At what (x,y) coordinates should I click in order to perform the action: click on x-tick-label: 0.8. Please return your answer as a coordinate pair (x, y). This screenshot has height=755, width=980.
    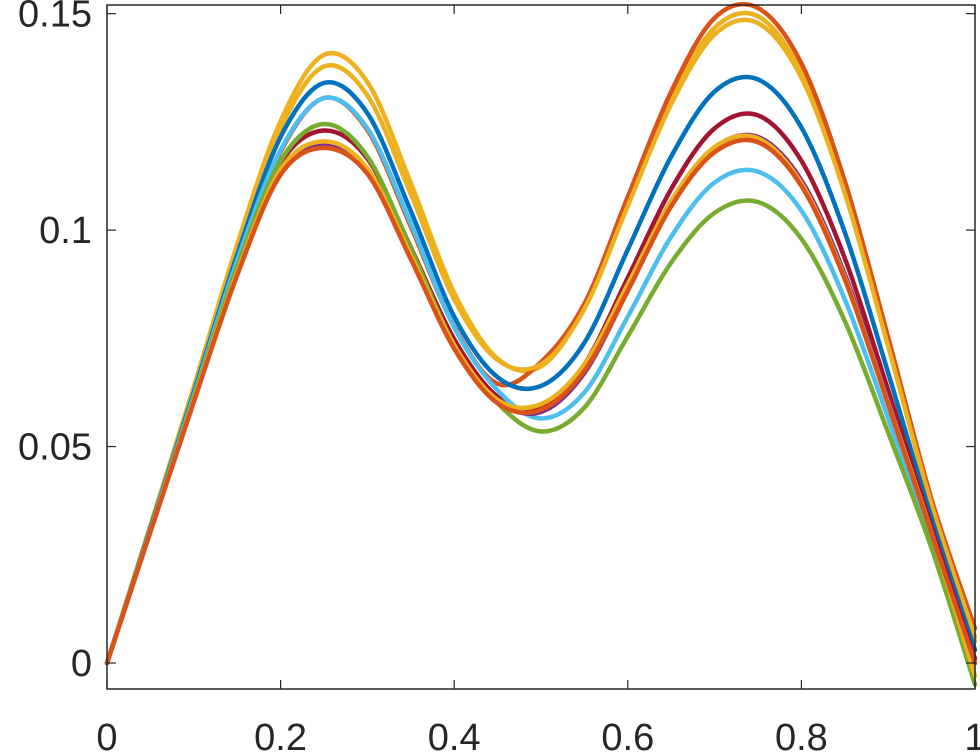
    Looking at the image, I should click on (801, 736).